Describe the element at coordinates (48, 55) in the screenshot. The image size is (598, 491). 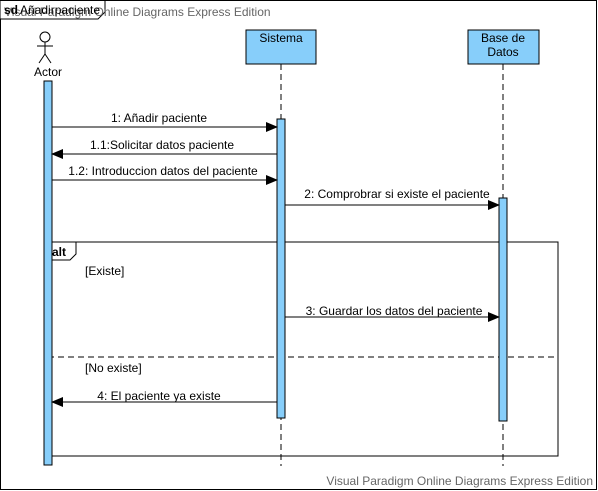
I see `actor-participant: Actor` at that location.